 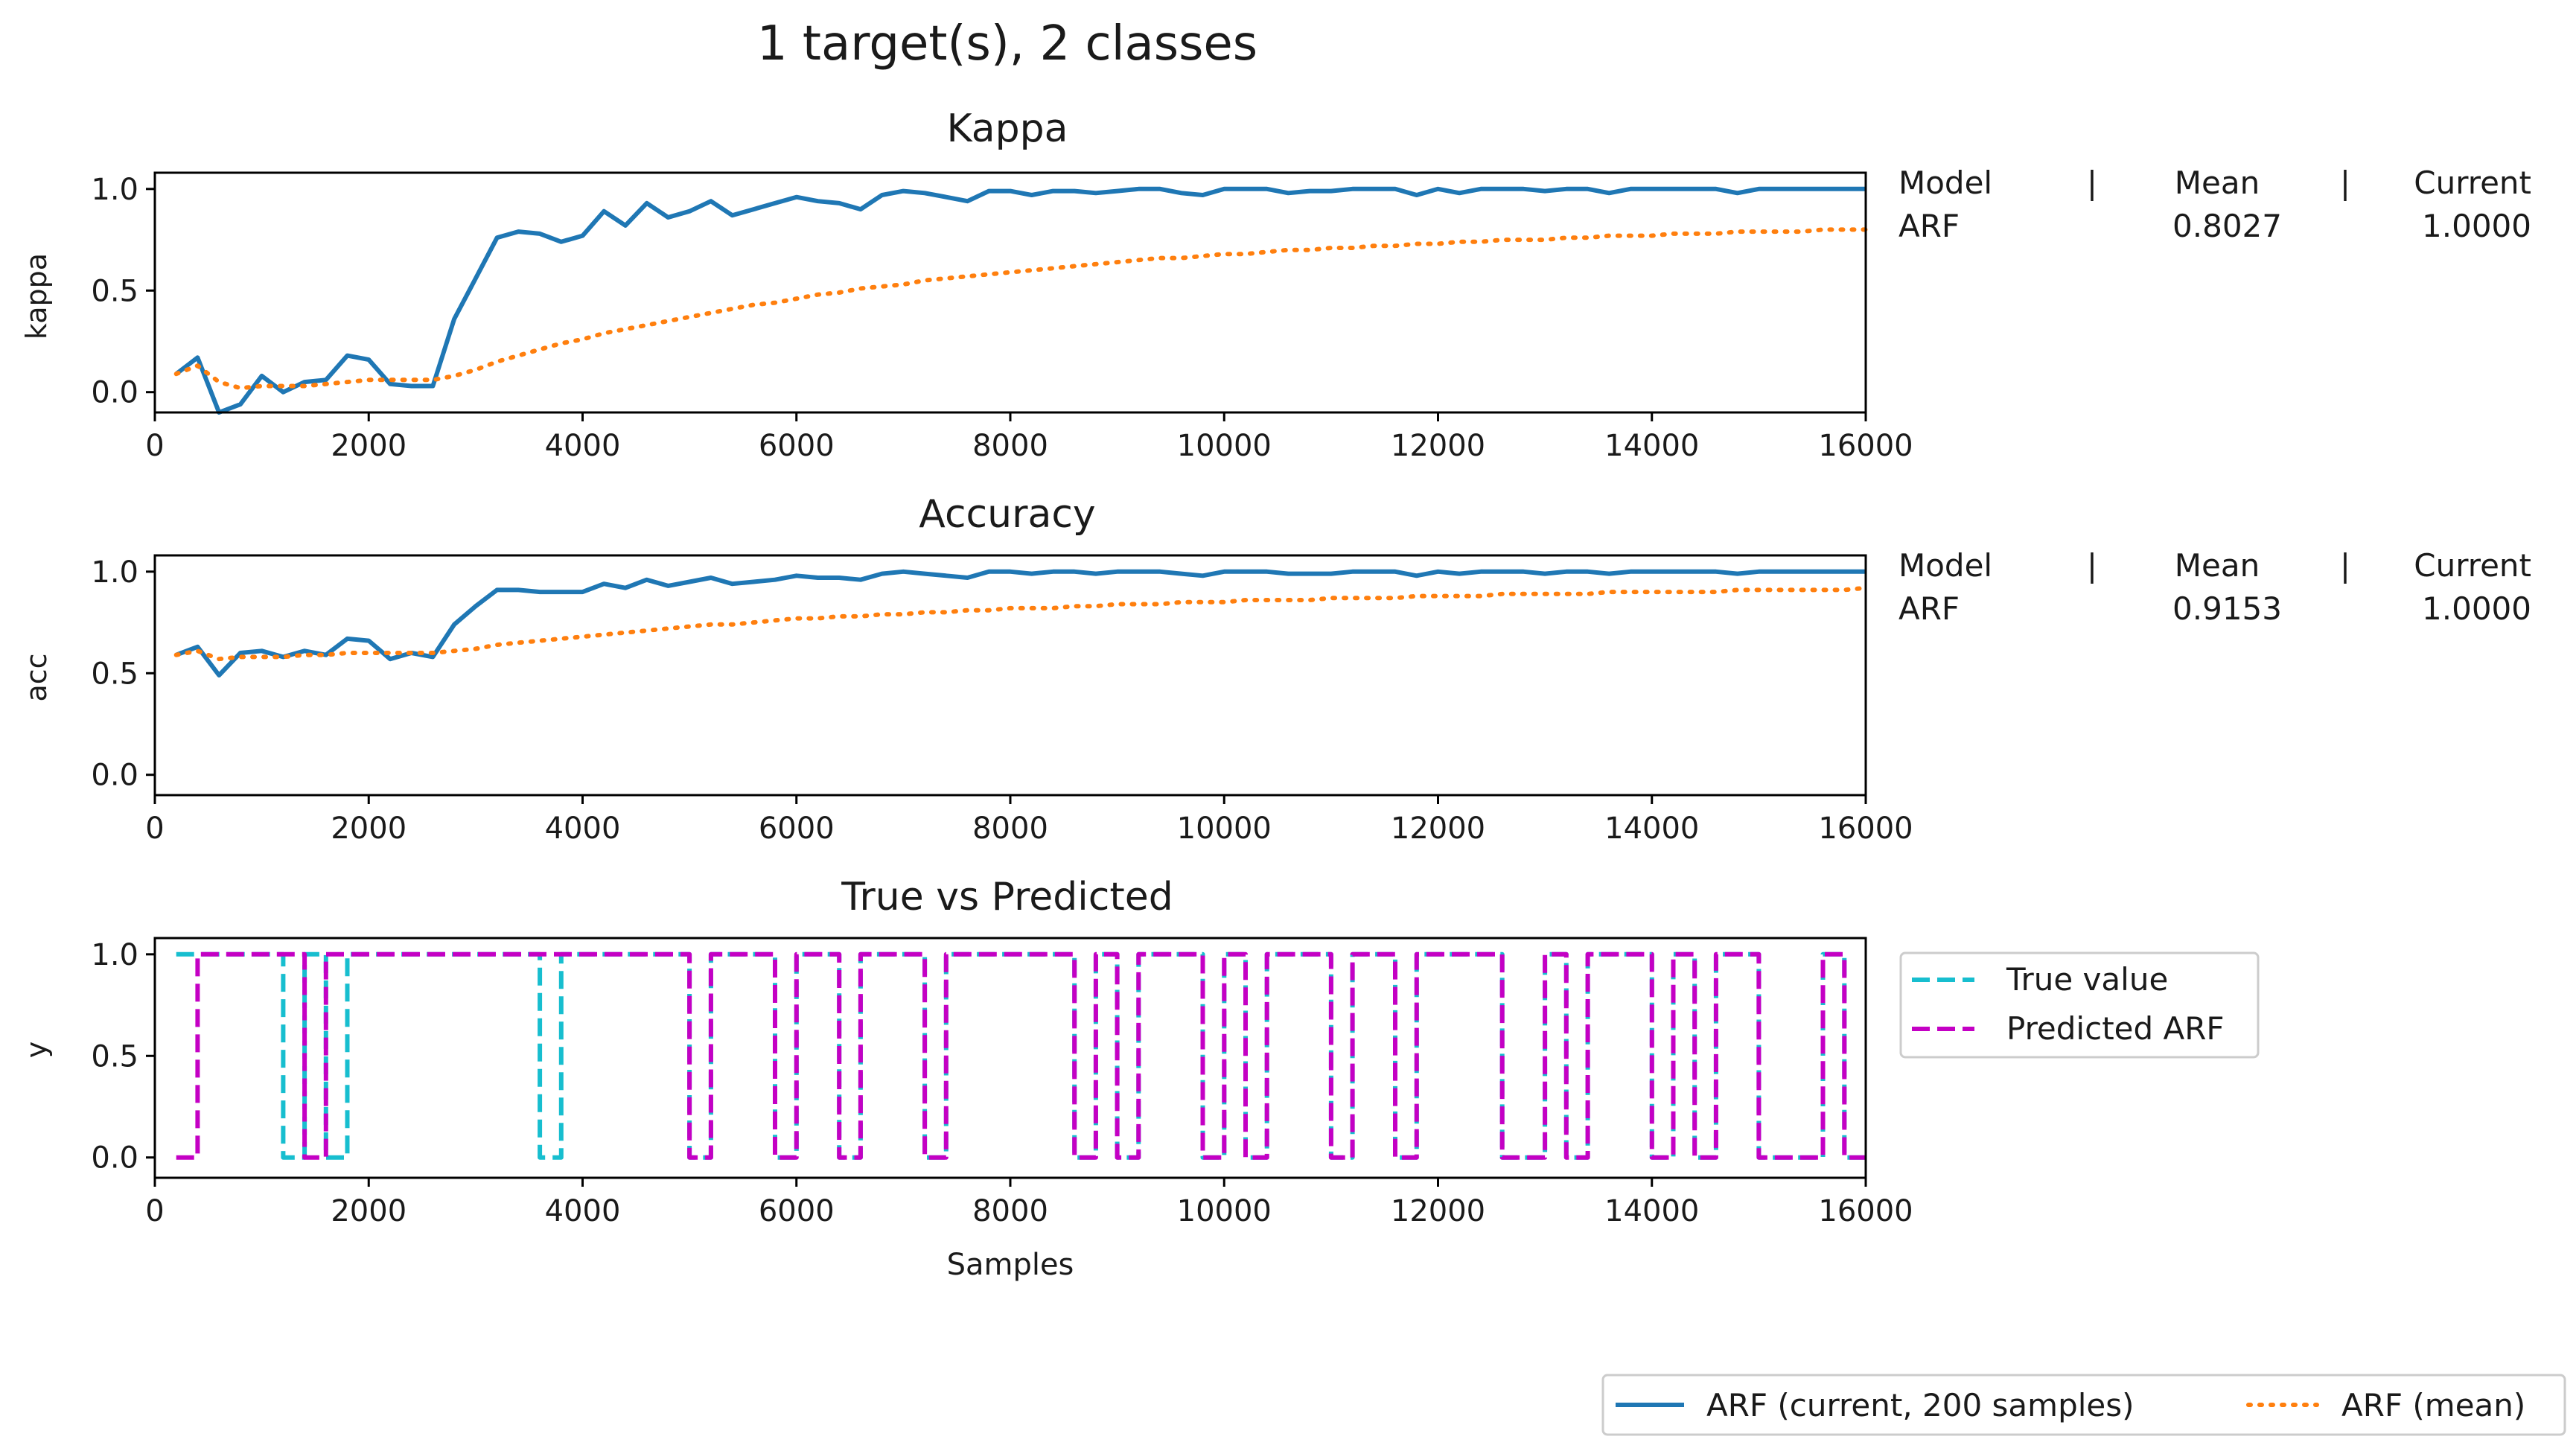 I want to click on figure-title: 1 target(s), 2 classes, so click(x=1007, y=43).